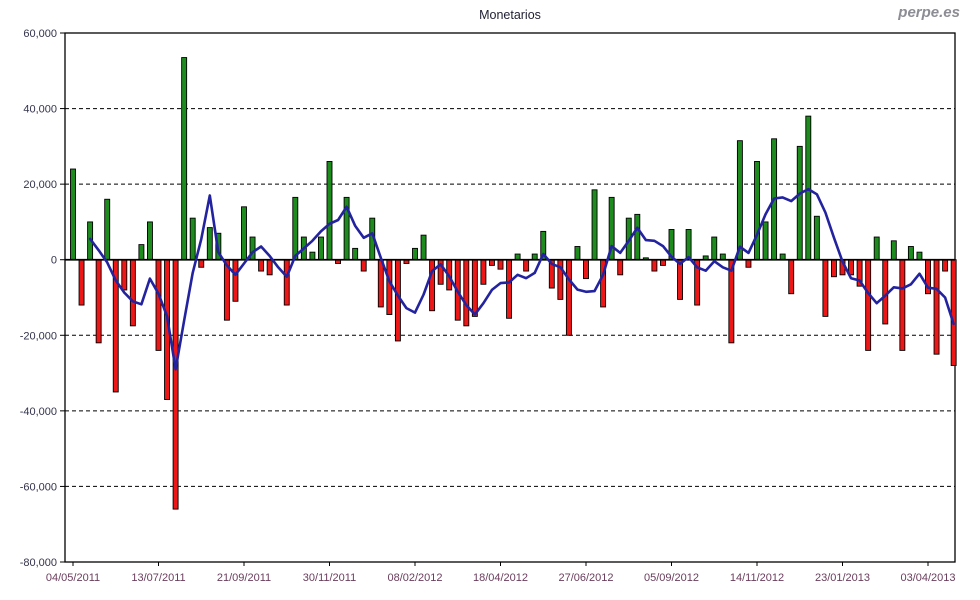 The width and height of the screenshot is (980, 600). What do you see at coordinates (414, 578) in the screenshot?
I see `x-tick-label: 08/02/2012` at bounding box center [414, 578].